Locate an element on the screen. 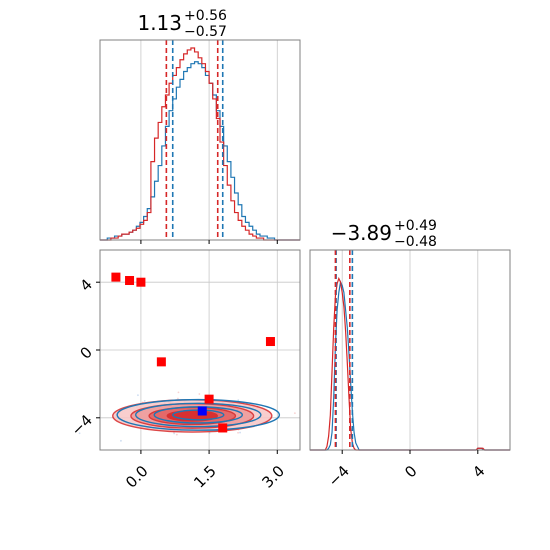 The height and width of the screenshot is (550, 550). top-hist-title-median: 1.13 is located at coordinates (159, 23).